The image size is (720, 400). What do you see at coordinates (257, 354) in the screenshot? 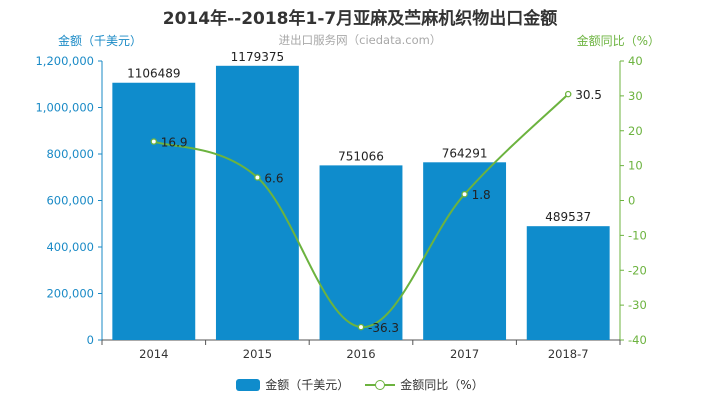
I see `x-tick-label: 2015` at bounding box center [257, 354].